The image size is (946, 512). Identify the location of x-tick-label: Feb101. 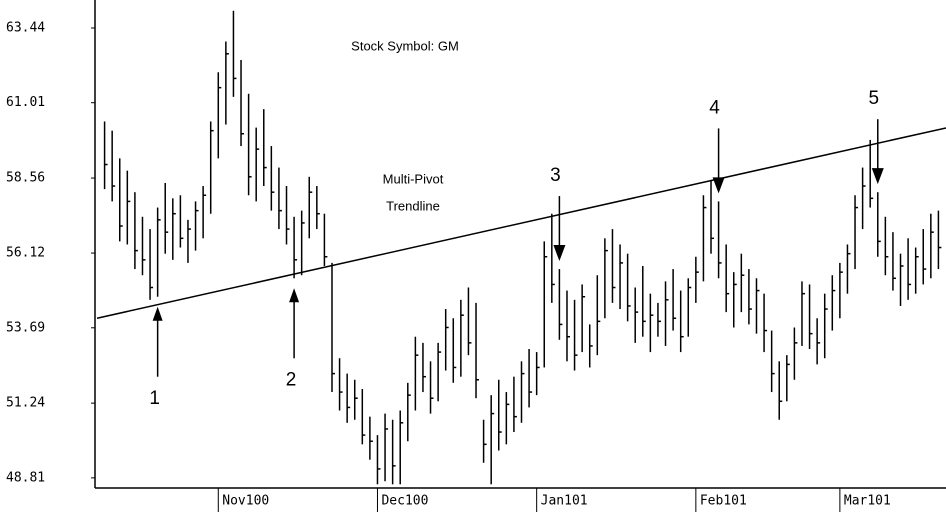
(723, 501).